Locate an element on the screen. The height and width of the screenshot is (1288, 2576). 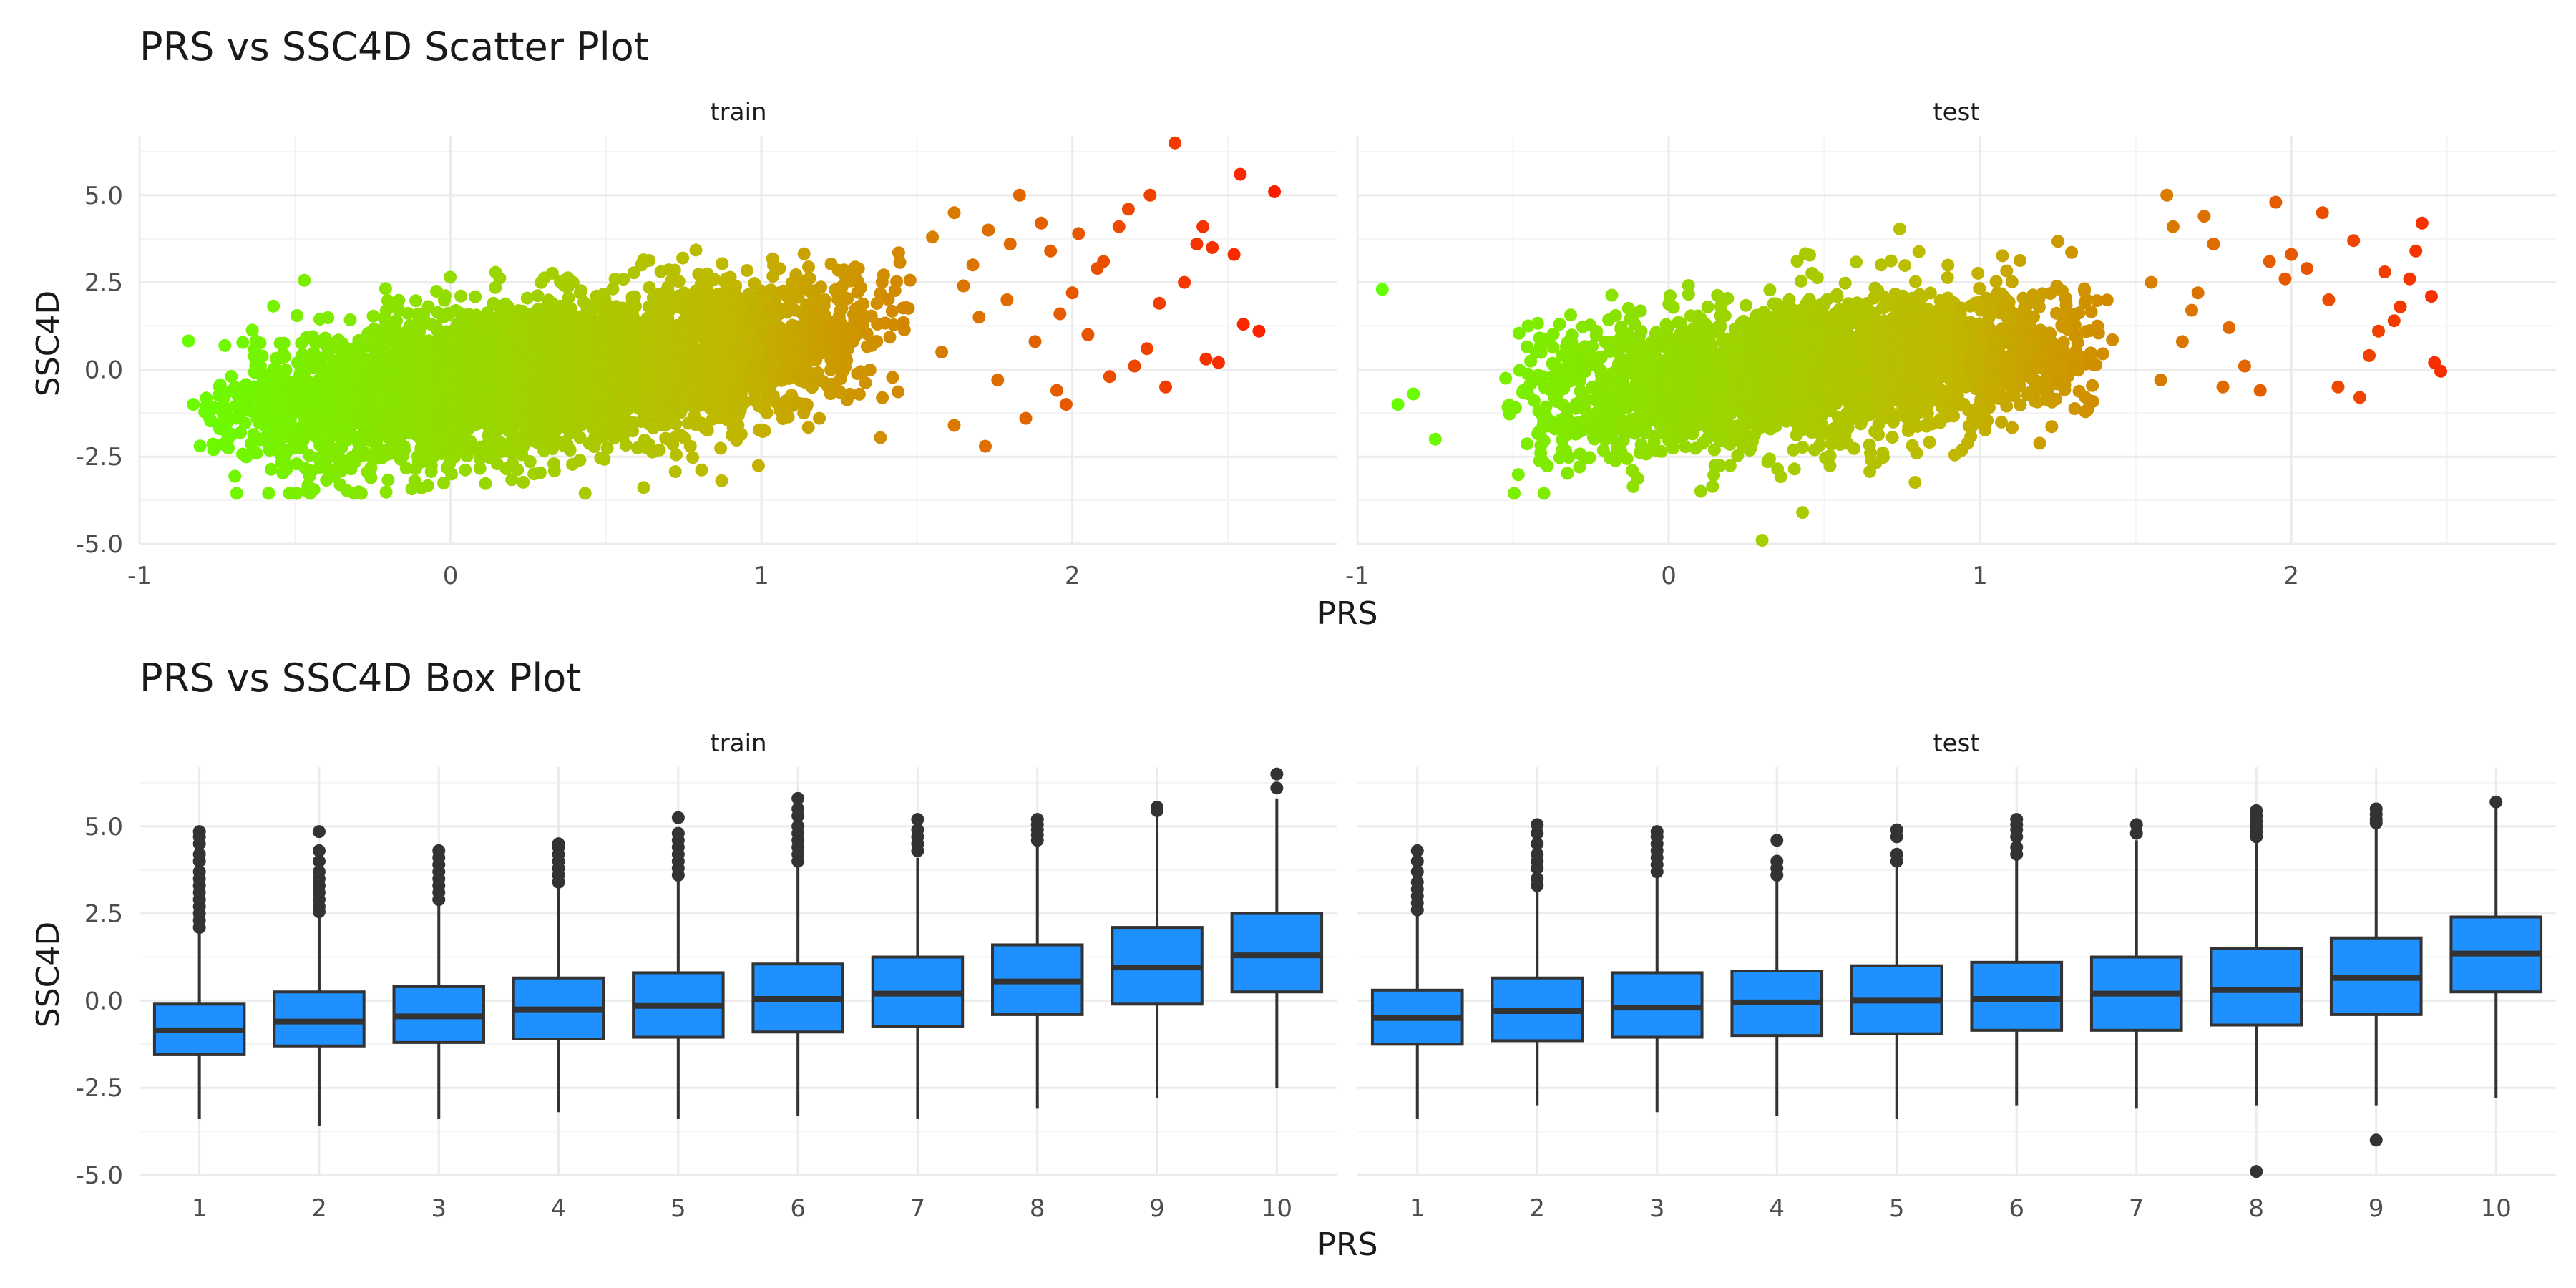
scatter-y-tick-label: -5.0 is located at coordinates (100, 544).